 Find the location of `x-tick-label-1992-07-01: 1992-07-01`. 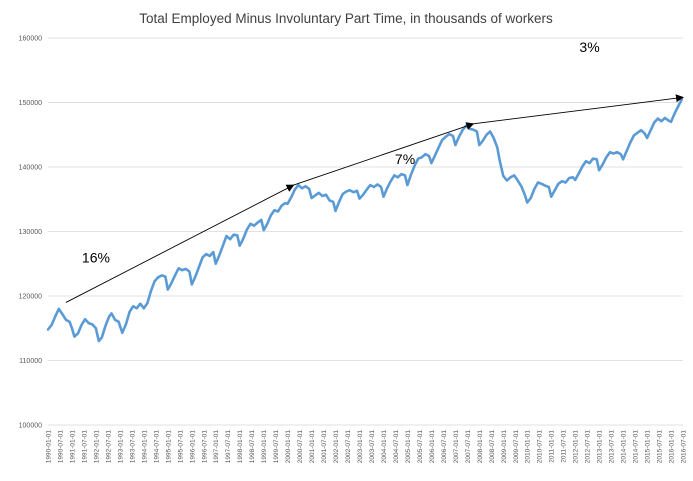

x-tick-label-1992-07-01: 1992-07-01 is located at coordinates (108, 447).